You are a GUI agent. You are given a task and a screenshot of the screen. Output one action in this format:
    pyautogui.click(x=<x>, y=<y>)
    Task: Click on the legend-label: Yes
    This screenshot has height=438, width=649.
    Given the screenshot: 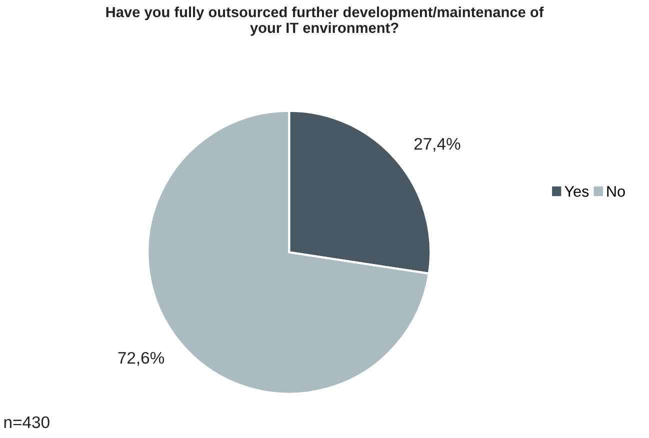 What is the action you would take?
    pyautogui.click(x=576, y=191)
    